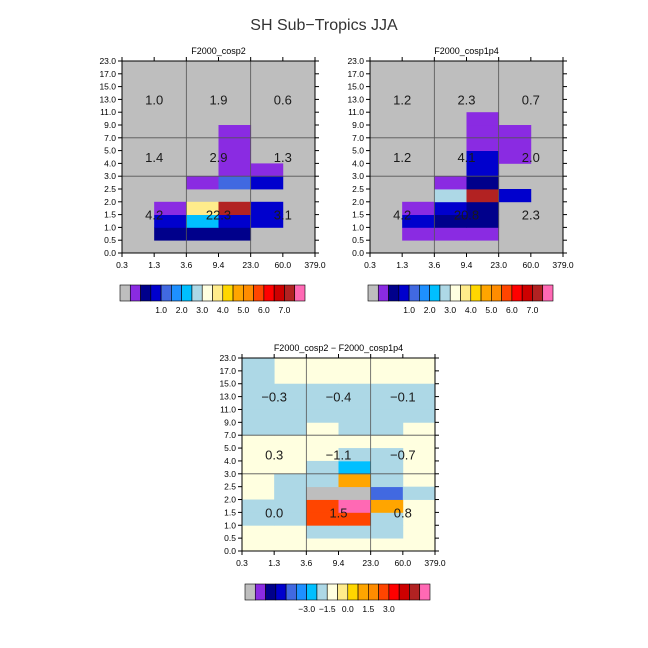  What do you see at coordinates (339, 455) in the screenshot?
I see `group-value-label: −1.1` at bounding box center [339, 455].